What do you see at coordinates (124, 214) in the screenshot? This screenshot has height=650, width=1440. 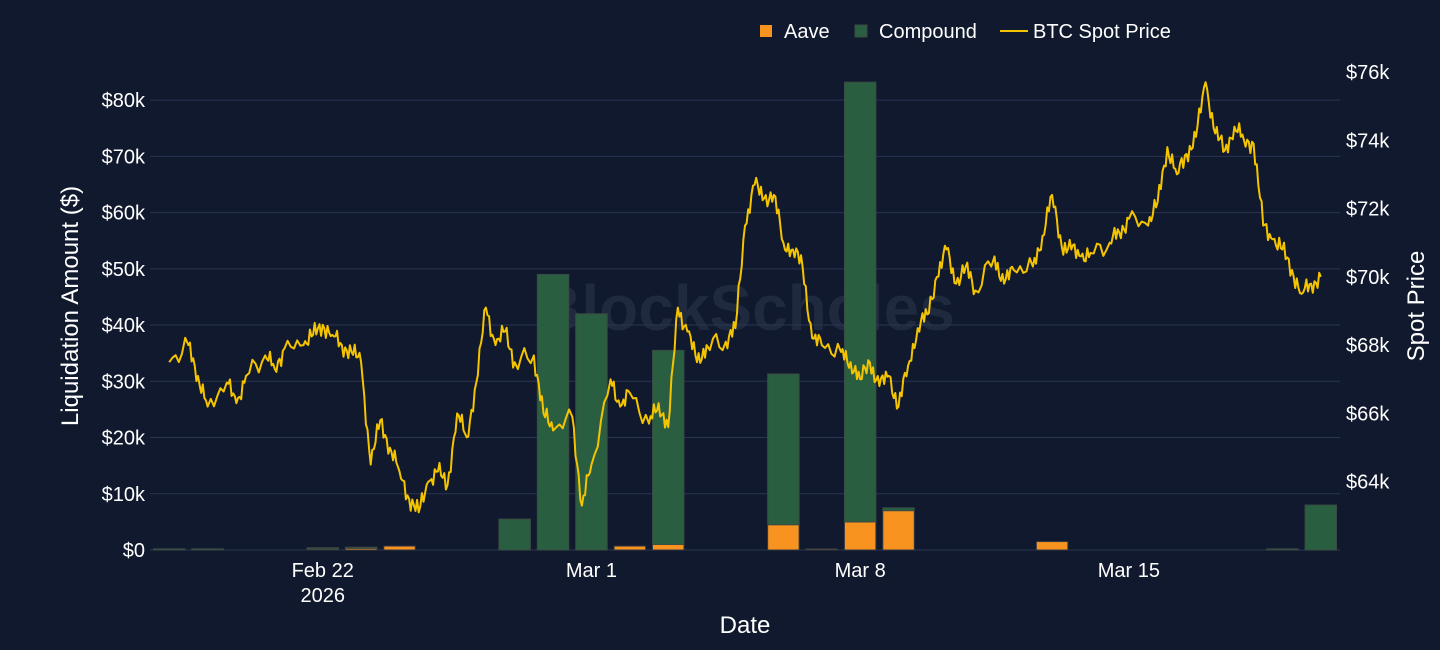 I see `y-tick-label: $60k` at bounding box center [124, 214].